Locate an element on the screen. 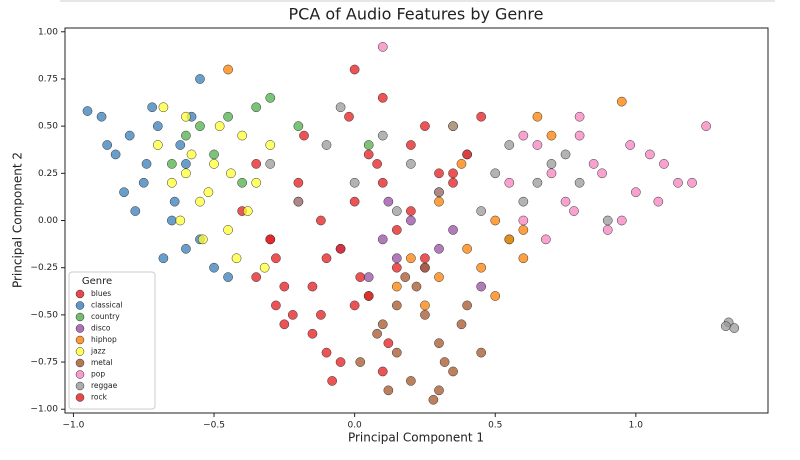 This screenshot has height=460, width=800. y-tick-label: 0.75 is located at coordinates (48, 79).